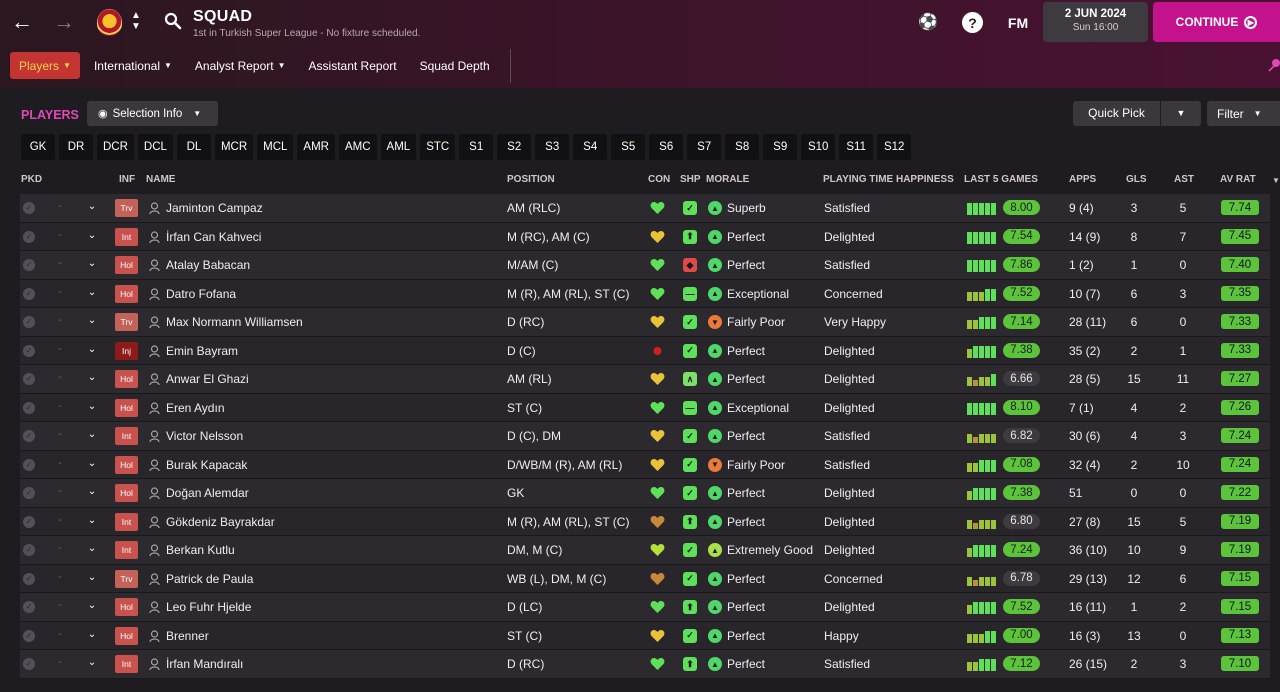 The width and height of the screenshot is (1280, 692). What do you see at coordinates (200, 550) in the screenshot?
I see `player-name: Berkan Kutlu` at bounding box center [200, 550].